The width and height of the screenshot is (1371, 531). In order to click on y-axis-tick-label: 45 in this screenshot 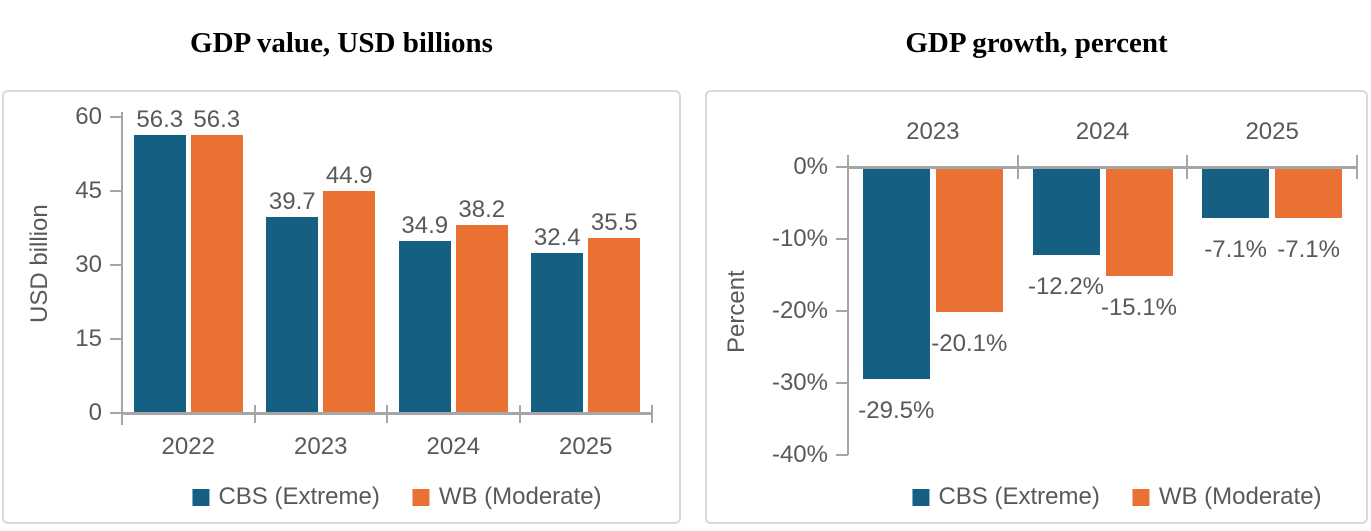, I will do `click(88, 190)`.